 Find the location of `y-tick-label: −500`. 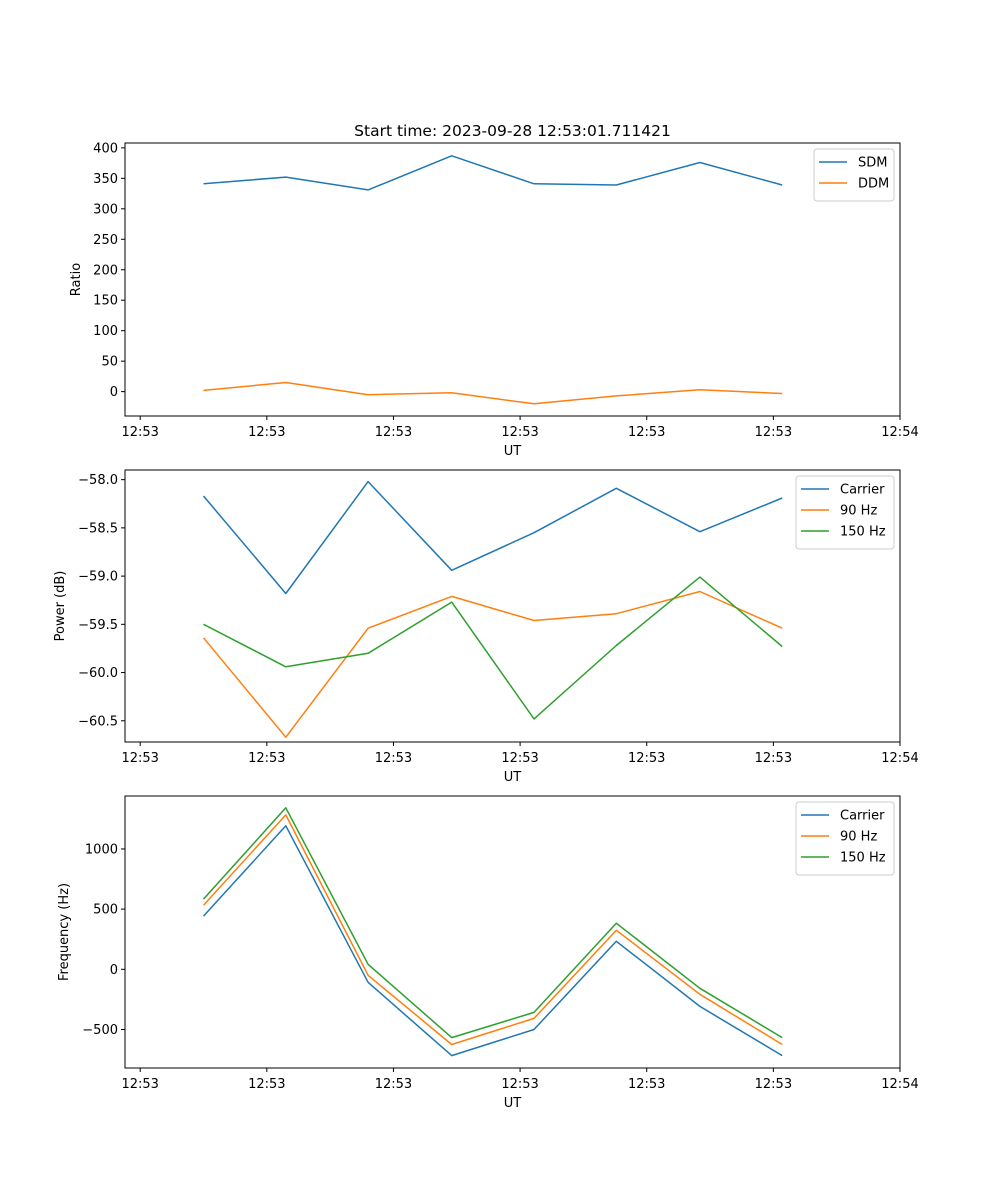

y-tick-label: −500 is located at coordinates (100, 1030).